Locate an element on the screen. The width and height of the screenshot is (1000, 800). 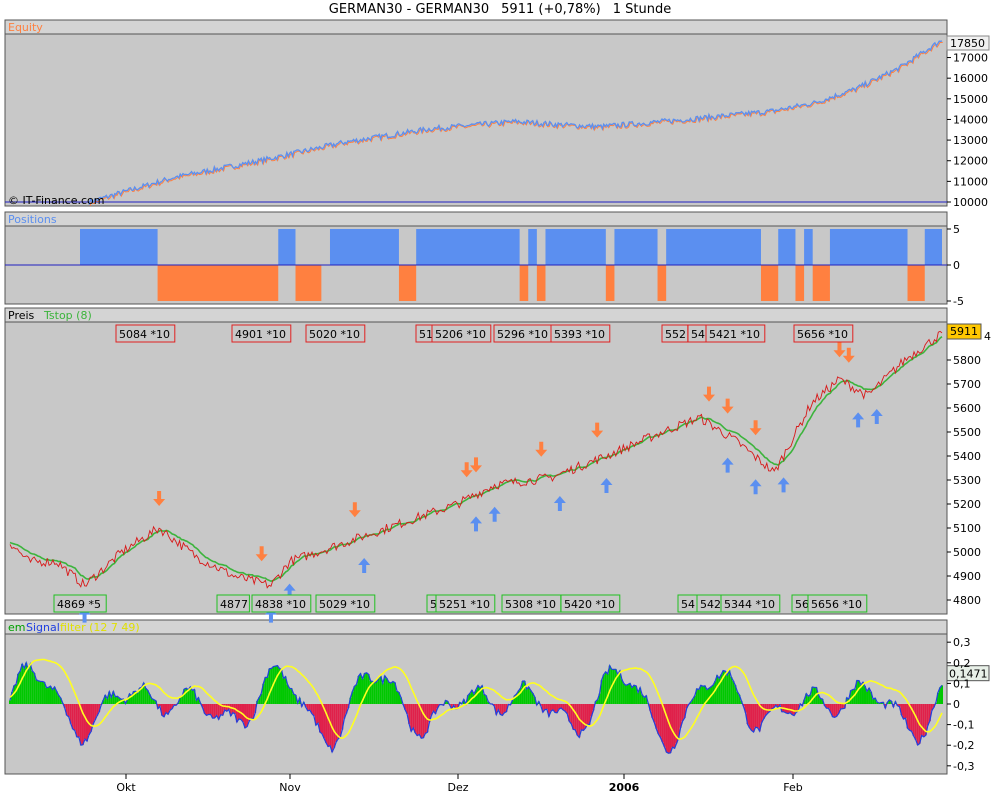
price-tick-label: 5500 is located at coordinates (967, 432).